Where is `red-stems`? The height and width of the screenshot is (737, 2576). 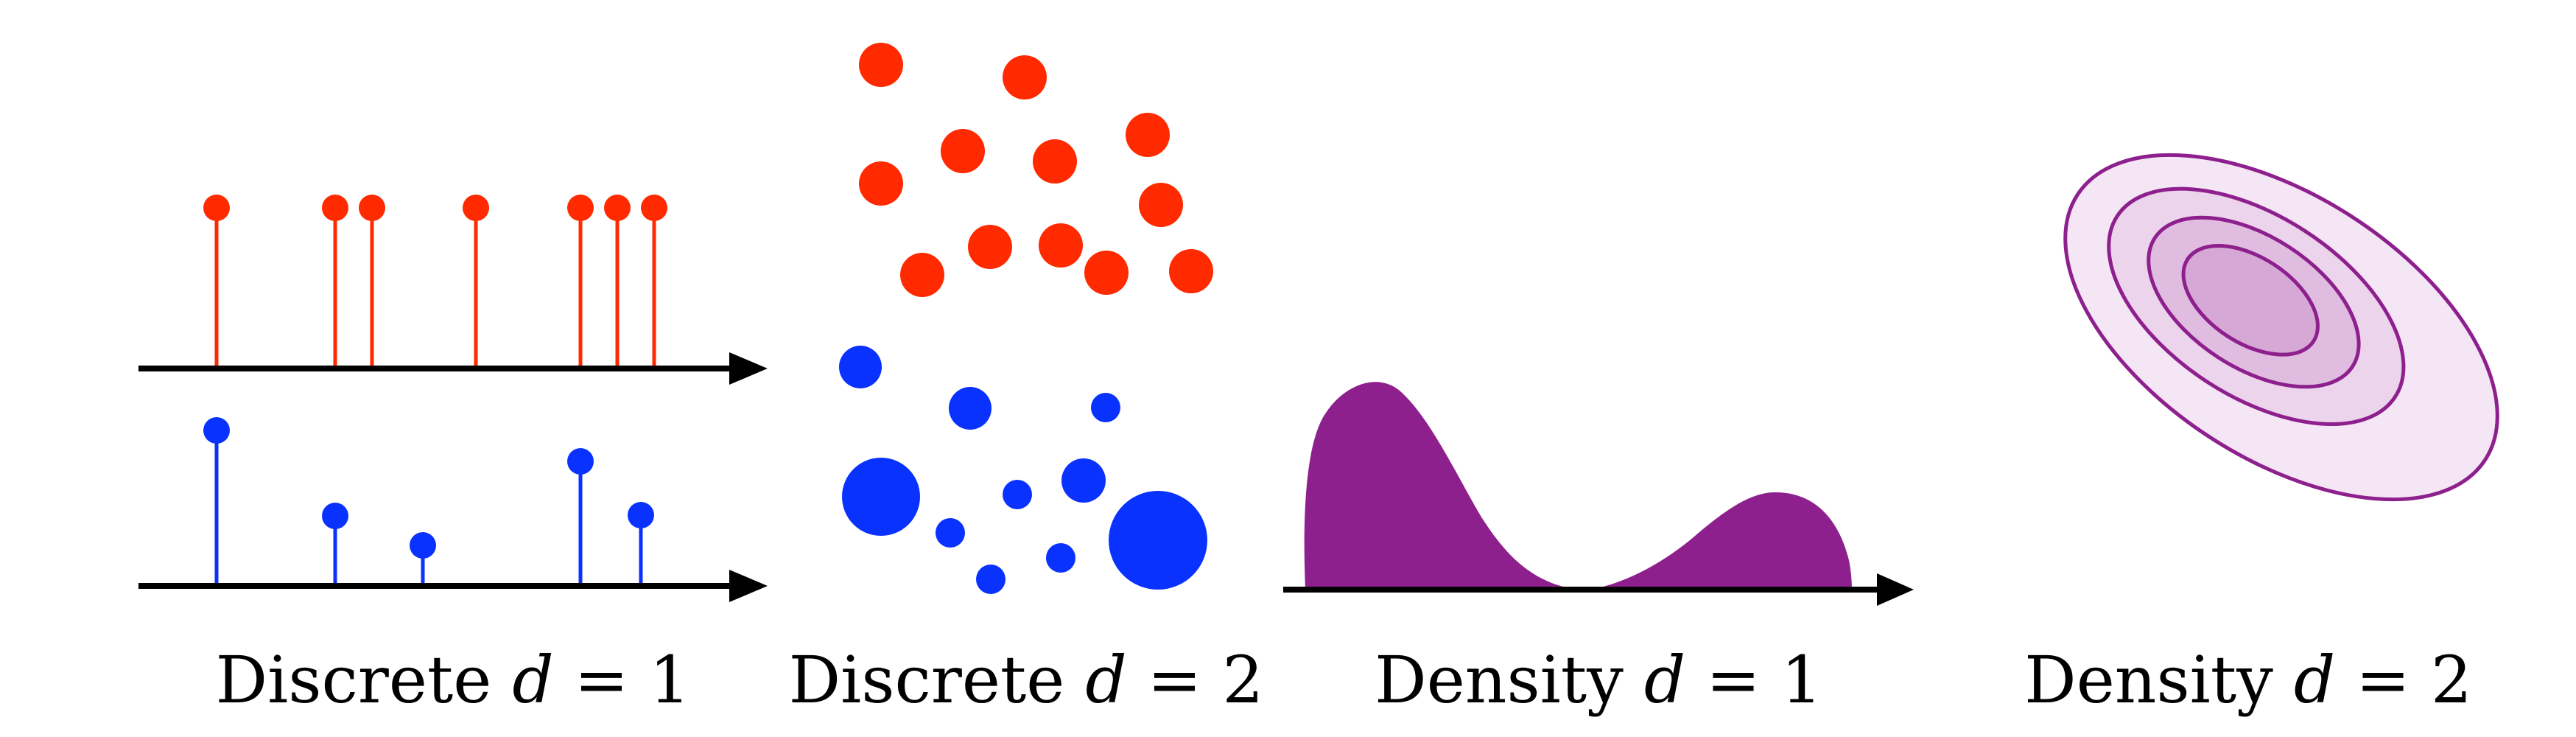 red-stems is located at coordinates (435, 281).